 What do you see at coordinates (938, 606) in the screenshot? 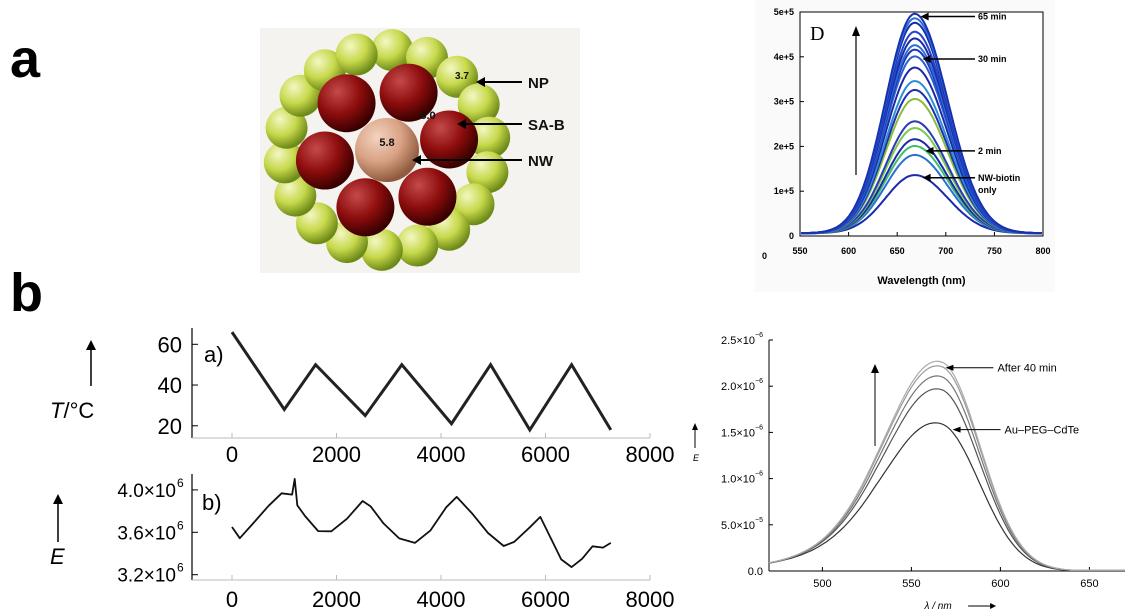
I see `peg-x-axis-label: λ / nm` at bounding box center [938, 606].